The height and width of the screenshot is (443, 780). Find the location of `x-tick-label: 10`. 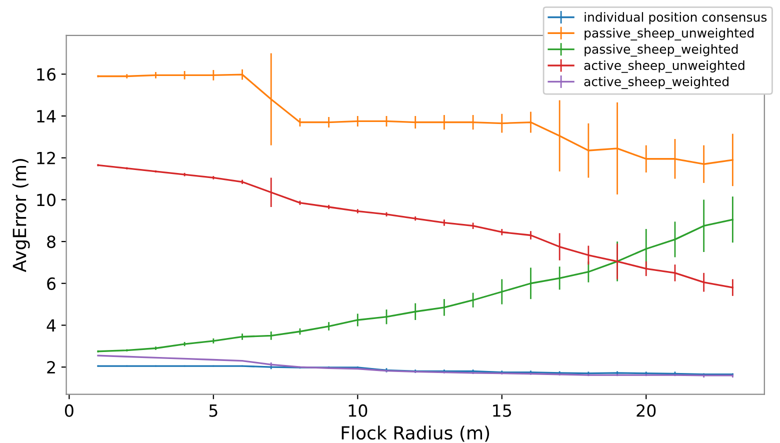

x-tick-label: 10 is located at coordinates (358, 410).